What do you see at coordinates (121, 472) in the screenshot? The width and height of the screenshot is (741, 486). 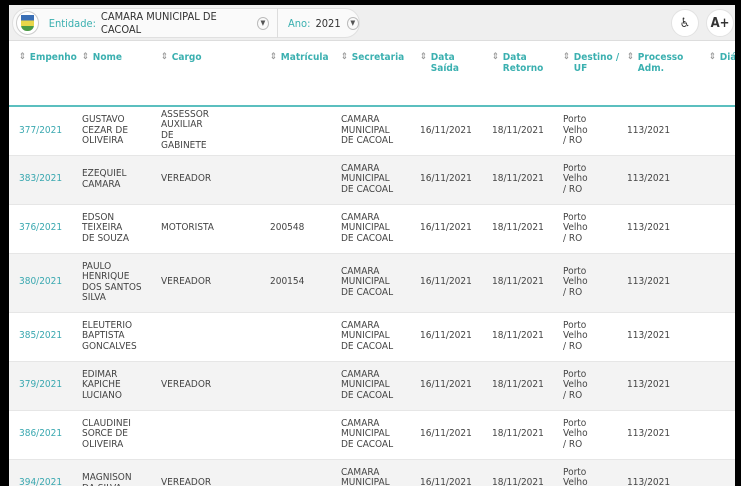 I see `cell-nome: MAGNISONDA SILVA` at bounding box center [121, 472].